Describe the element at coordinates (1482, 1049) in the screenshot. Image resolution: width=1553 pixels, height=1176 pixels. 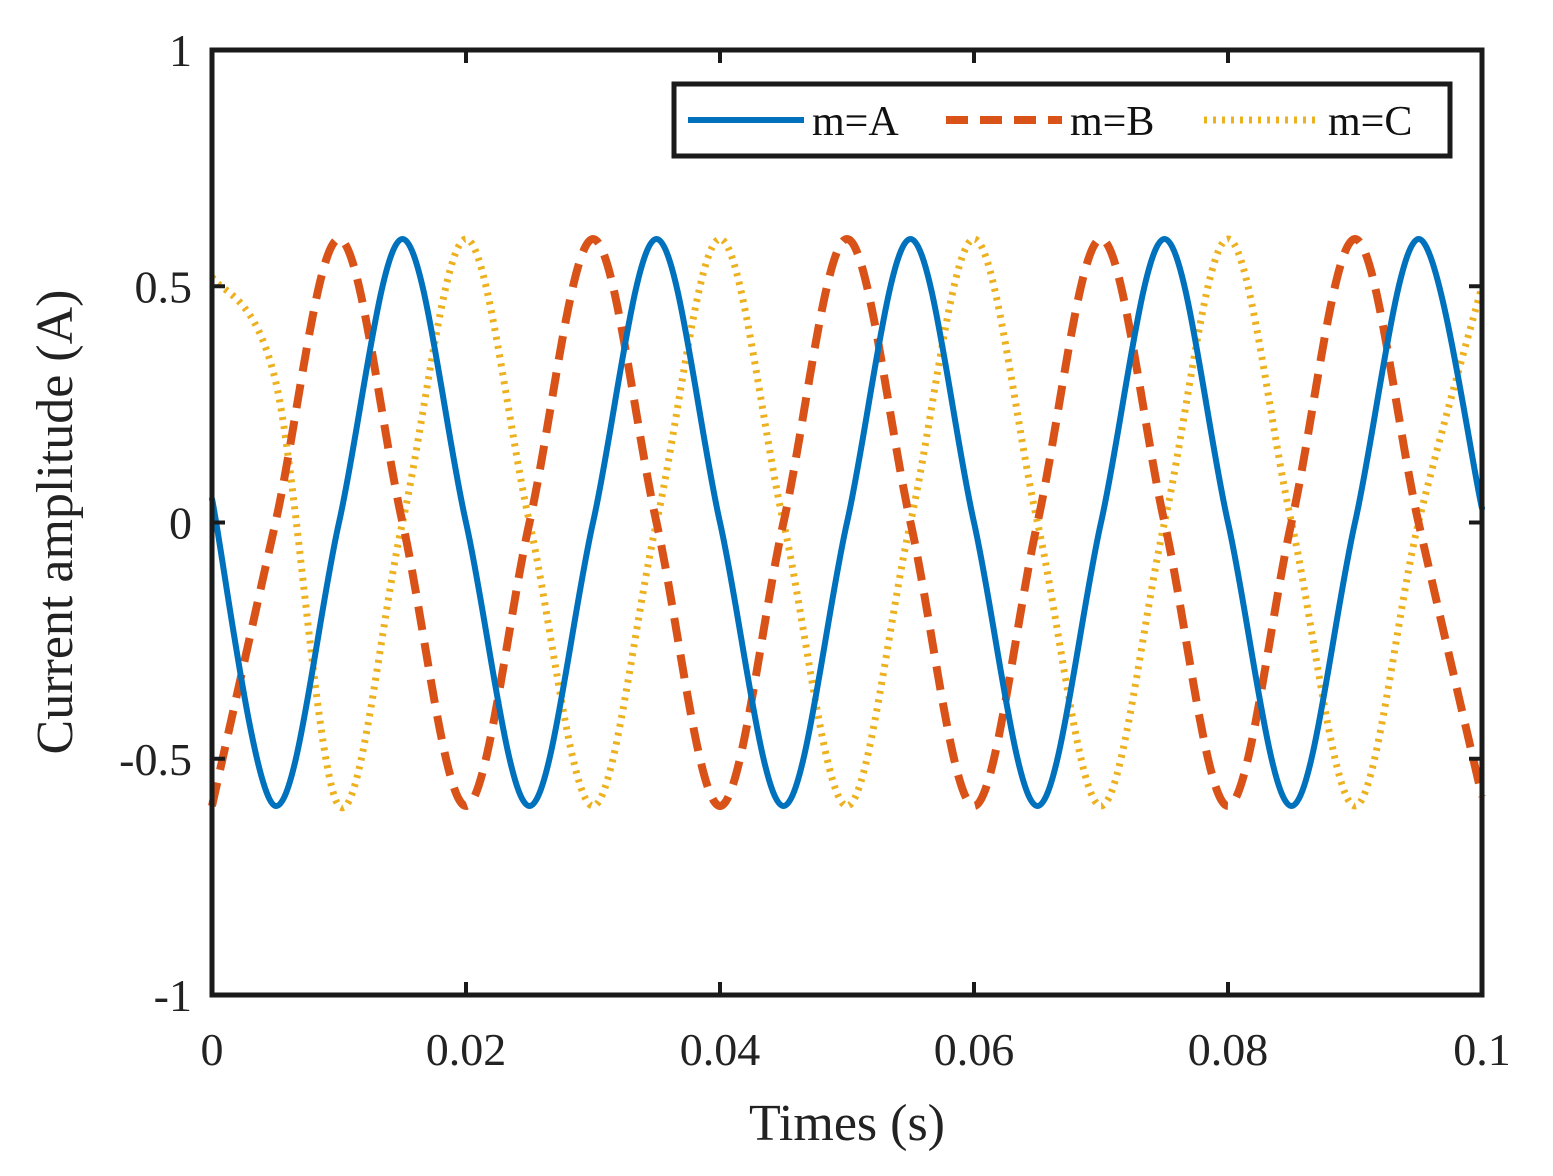
I see `x-tick-label: 0.1` at that location.